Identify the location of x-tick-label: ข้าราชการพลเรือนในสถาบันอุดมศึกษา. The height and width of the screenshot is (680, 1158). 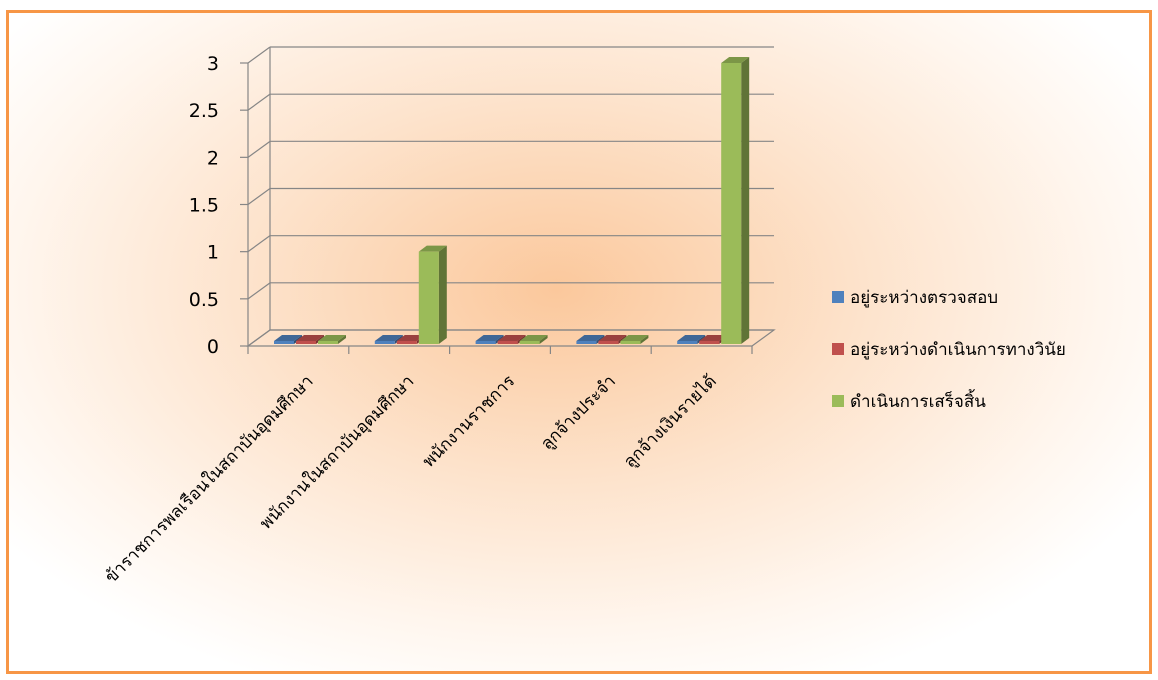
(209, 479).